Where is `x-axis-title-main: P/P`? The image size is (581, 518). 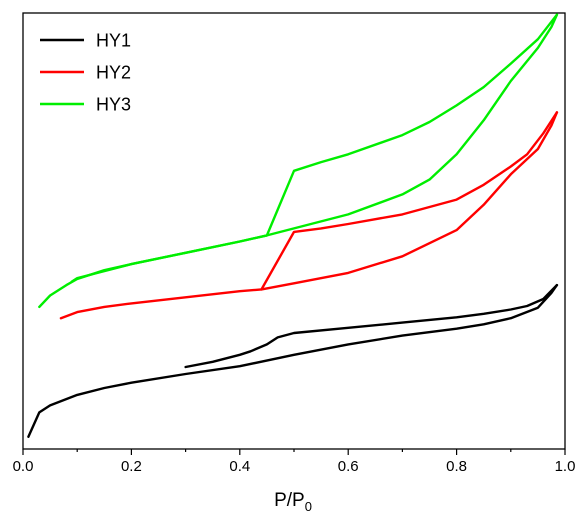 x-axis-title-main: P/P is located at coordinates (289, 500).